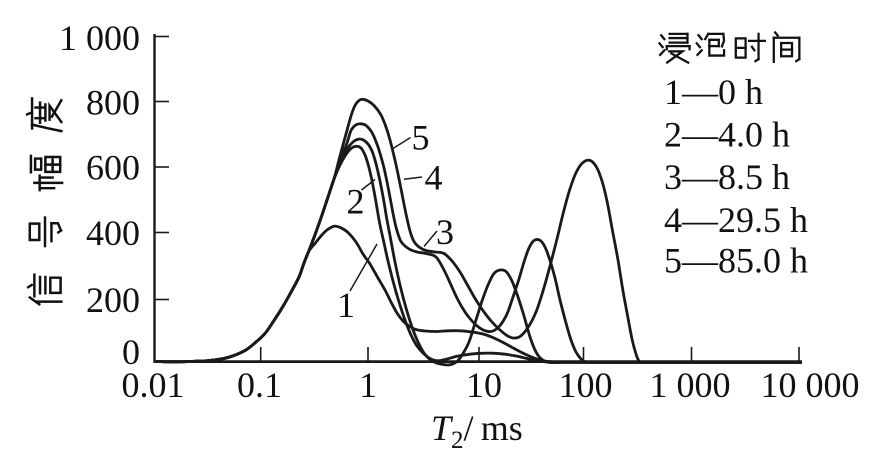 The width and height of the screenshot is (879, 466). I want to click on svg-text: 2, so click(356, 202).